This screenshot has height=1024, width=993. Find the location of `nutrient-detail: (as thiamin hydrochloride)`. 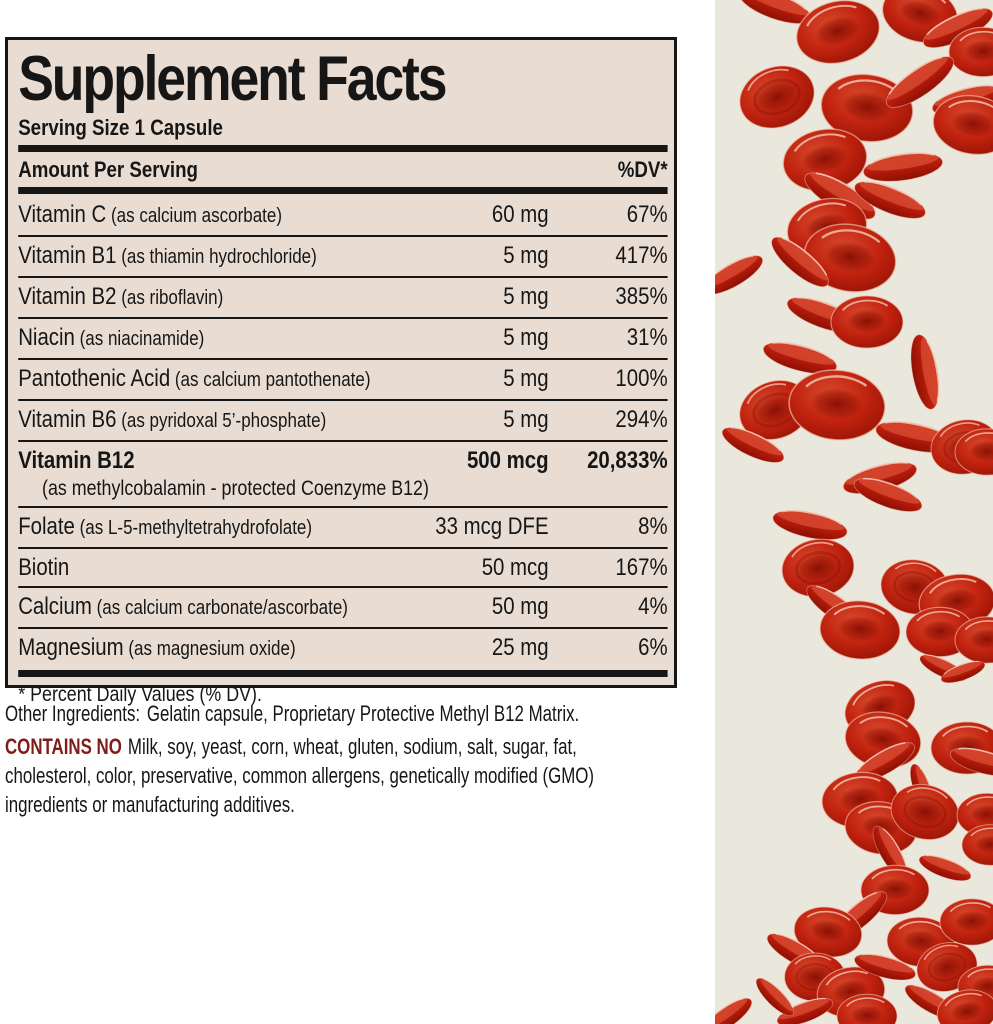

nutrient-detail: (as thiamin hydrochloride) is located at coordinates (216, 257).